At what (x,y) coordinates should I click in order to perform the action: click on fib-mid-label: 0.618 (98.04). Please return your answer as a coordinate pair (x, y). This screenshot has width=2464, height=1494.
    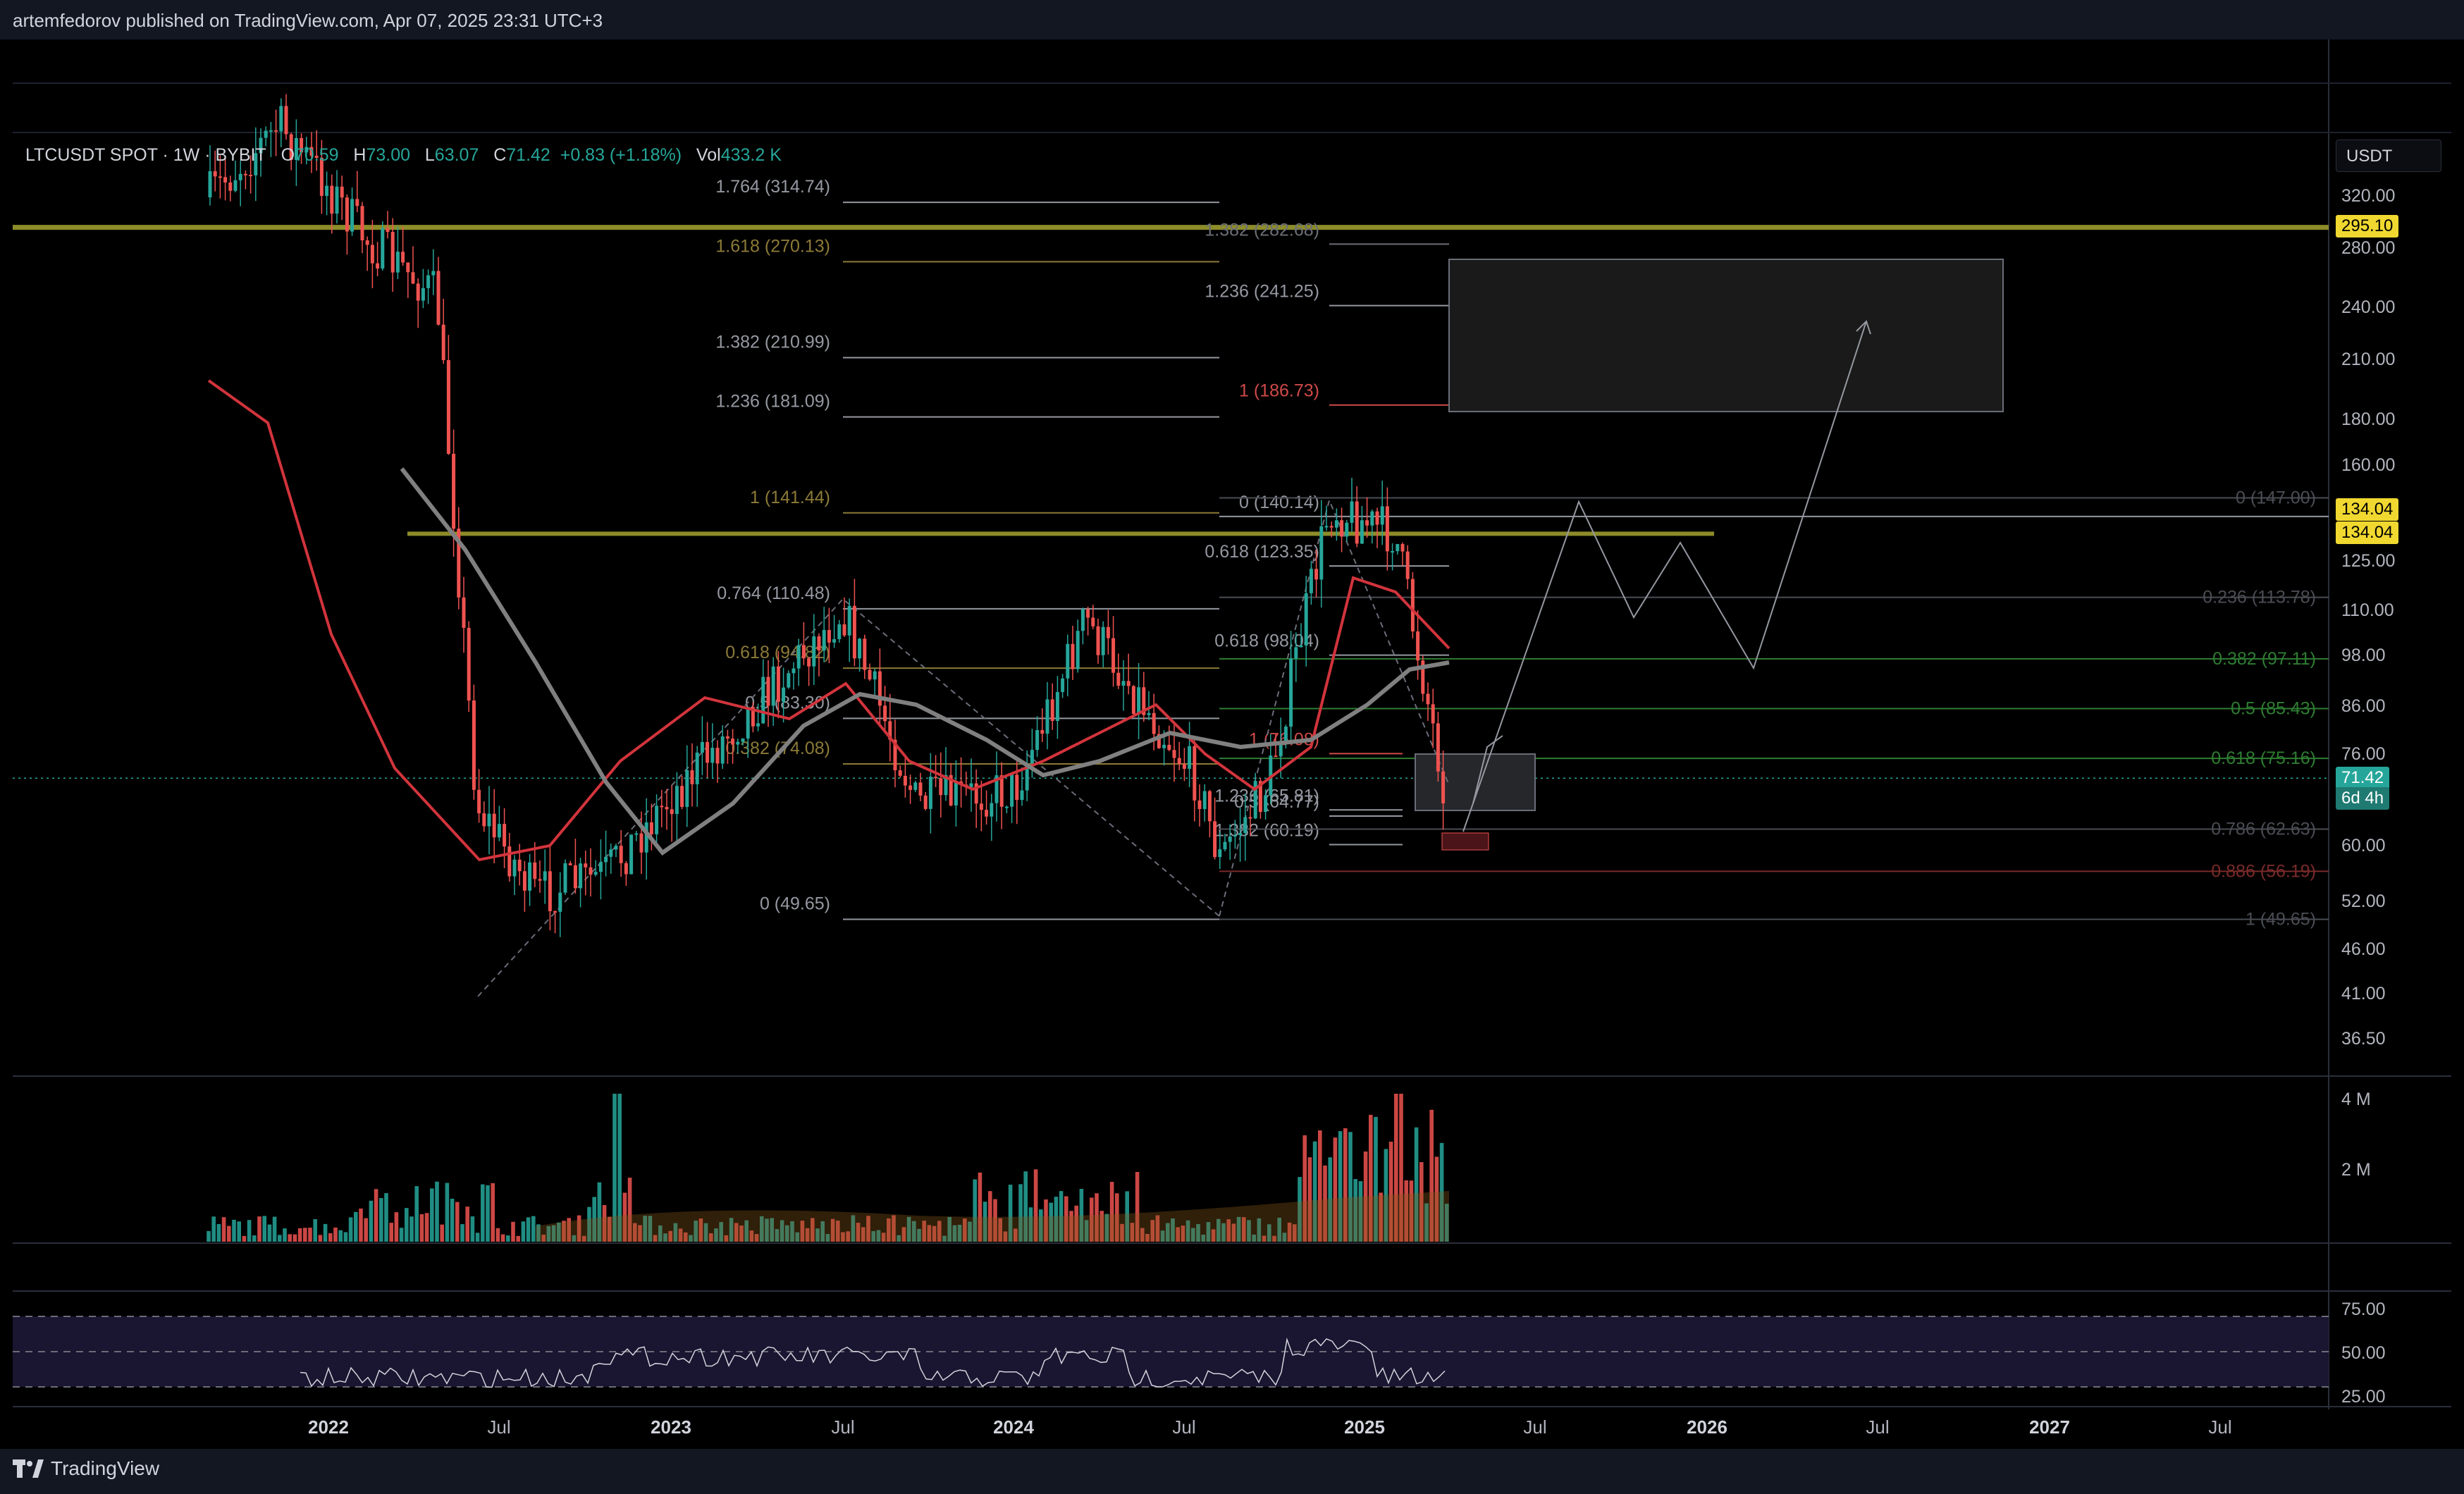
    Looking at the image, I should click on (1266, 641).